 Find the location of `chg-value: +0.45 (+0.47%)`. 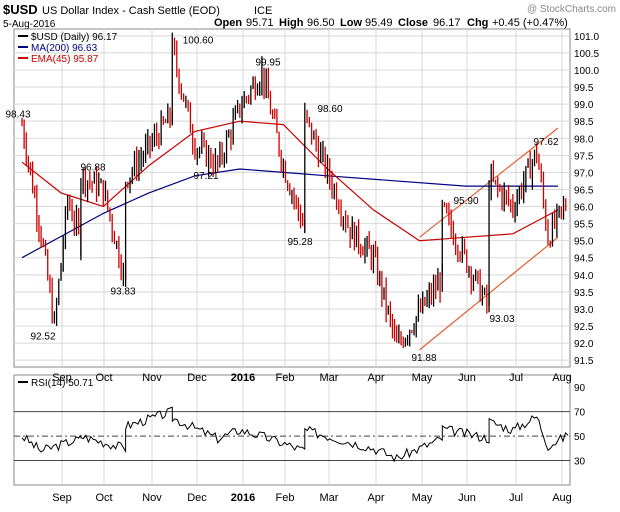

chg-value: +0.45 (+0.47%) is located at coordinates (530, 23).